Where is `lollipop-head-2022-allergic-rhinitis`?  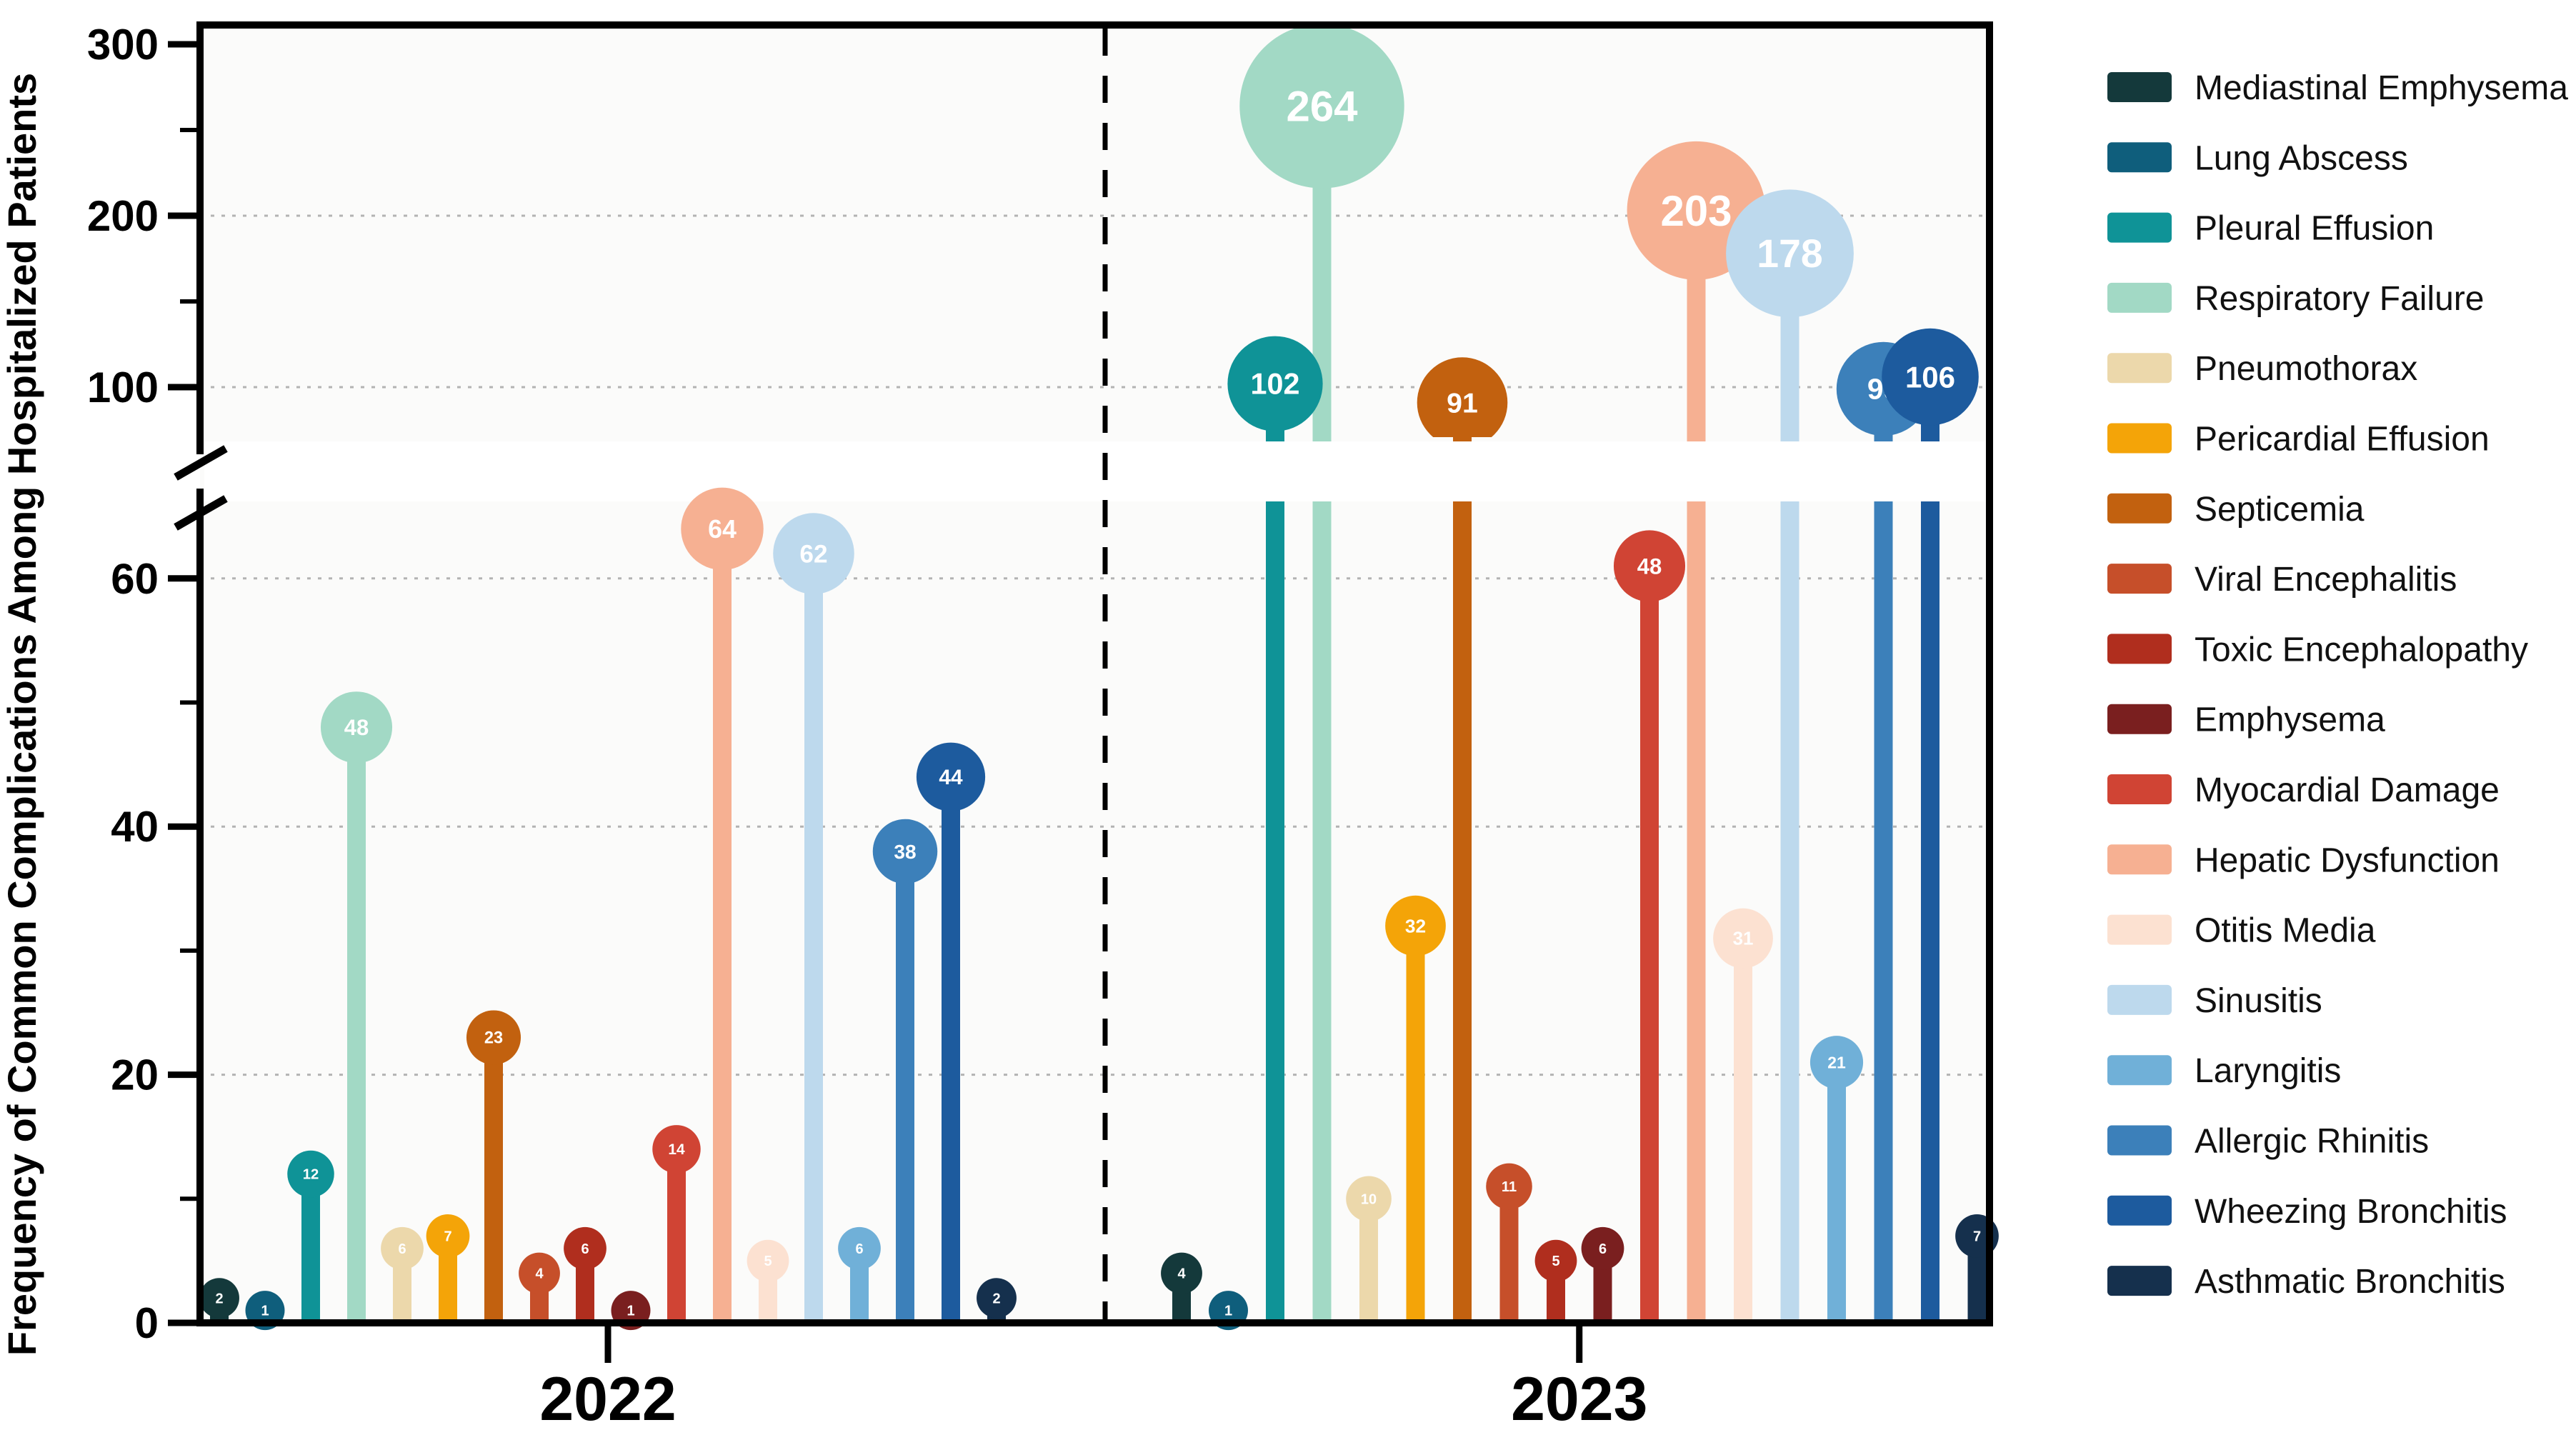 lollipop-head-2022-allergic-rhinitis is located at coordinates (905, 851).